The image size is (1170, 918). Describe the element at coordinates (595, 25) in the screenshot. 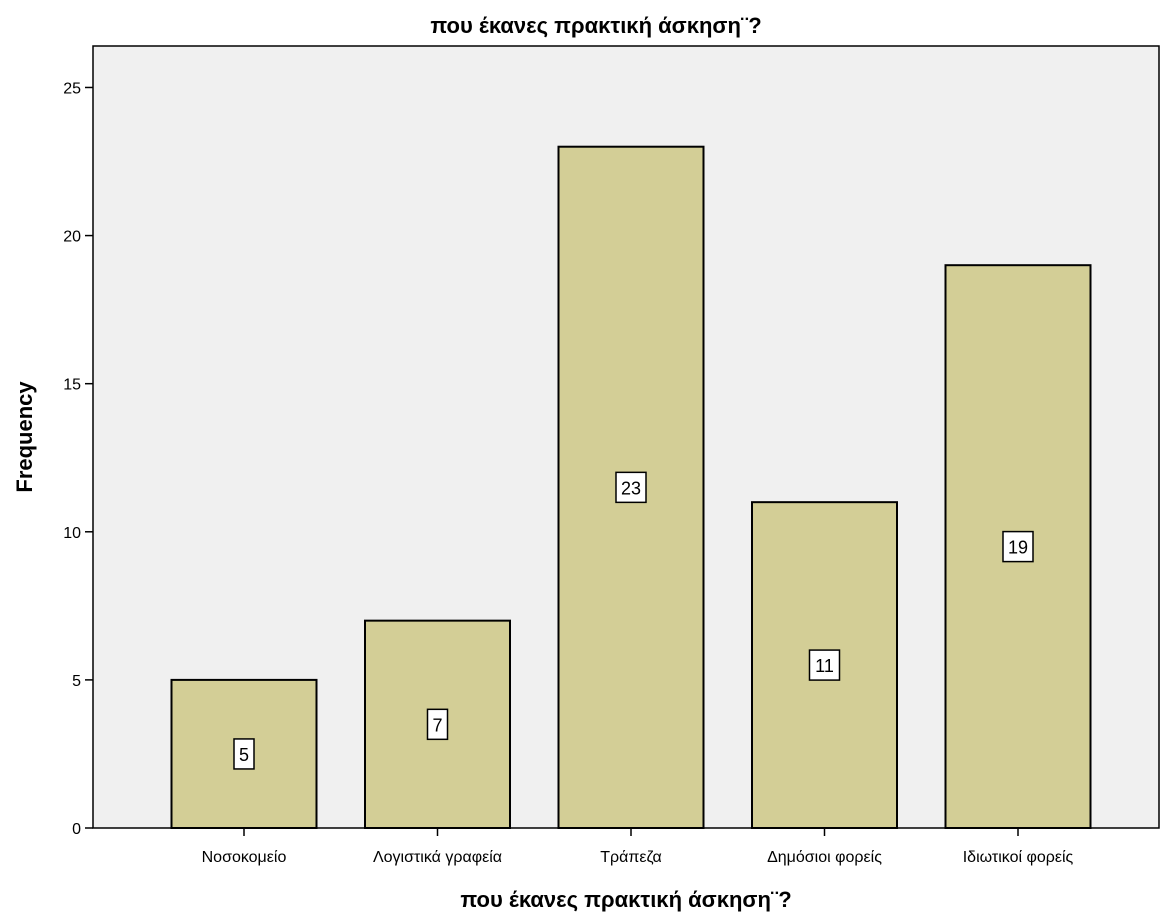

I see `chart-title: που έκανες πρακτική άσκηση¨?` at that location.